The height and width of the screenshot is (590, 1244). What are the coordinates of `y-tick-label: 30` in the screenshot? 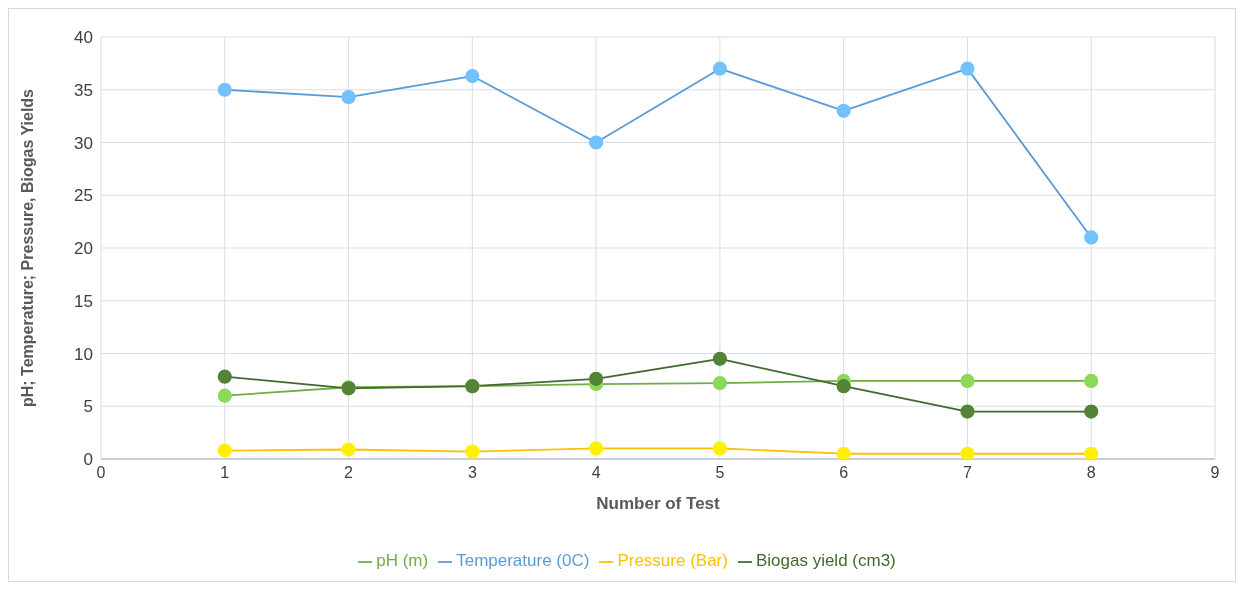 It's located at (83, 143).